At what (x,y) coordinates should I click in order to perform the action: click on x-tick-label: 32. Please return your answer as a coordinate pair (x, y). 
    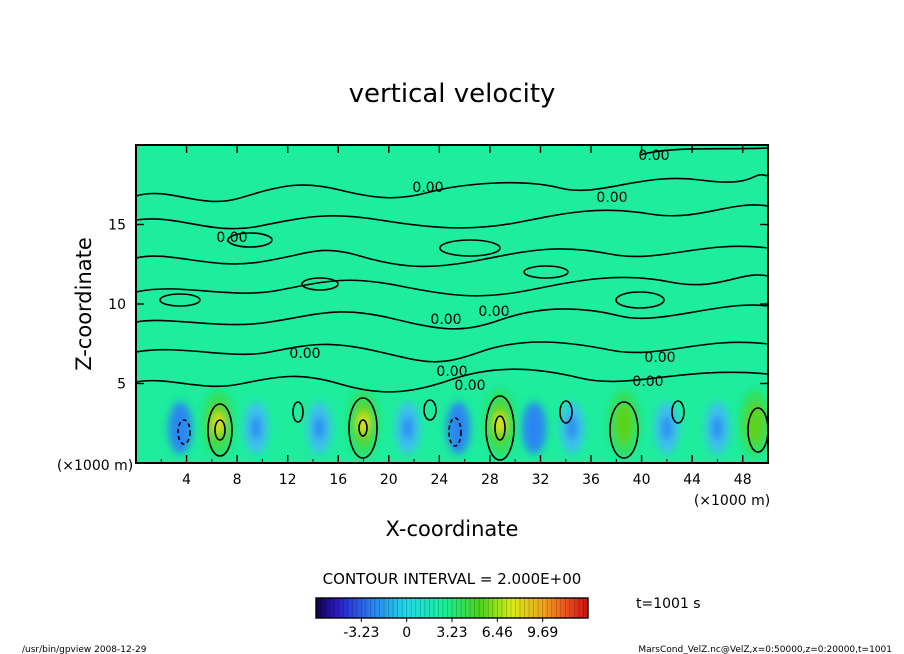
    Looking at the image, I should click on (541, 480).